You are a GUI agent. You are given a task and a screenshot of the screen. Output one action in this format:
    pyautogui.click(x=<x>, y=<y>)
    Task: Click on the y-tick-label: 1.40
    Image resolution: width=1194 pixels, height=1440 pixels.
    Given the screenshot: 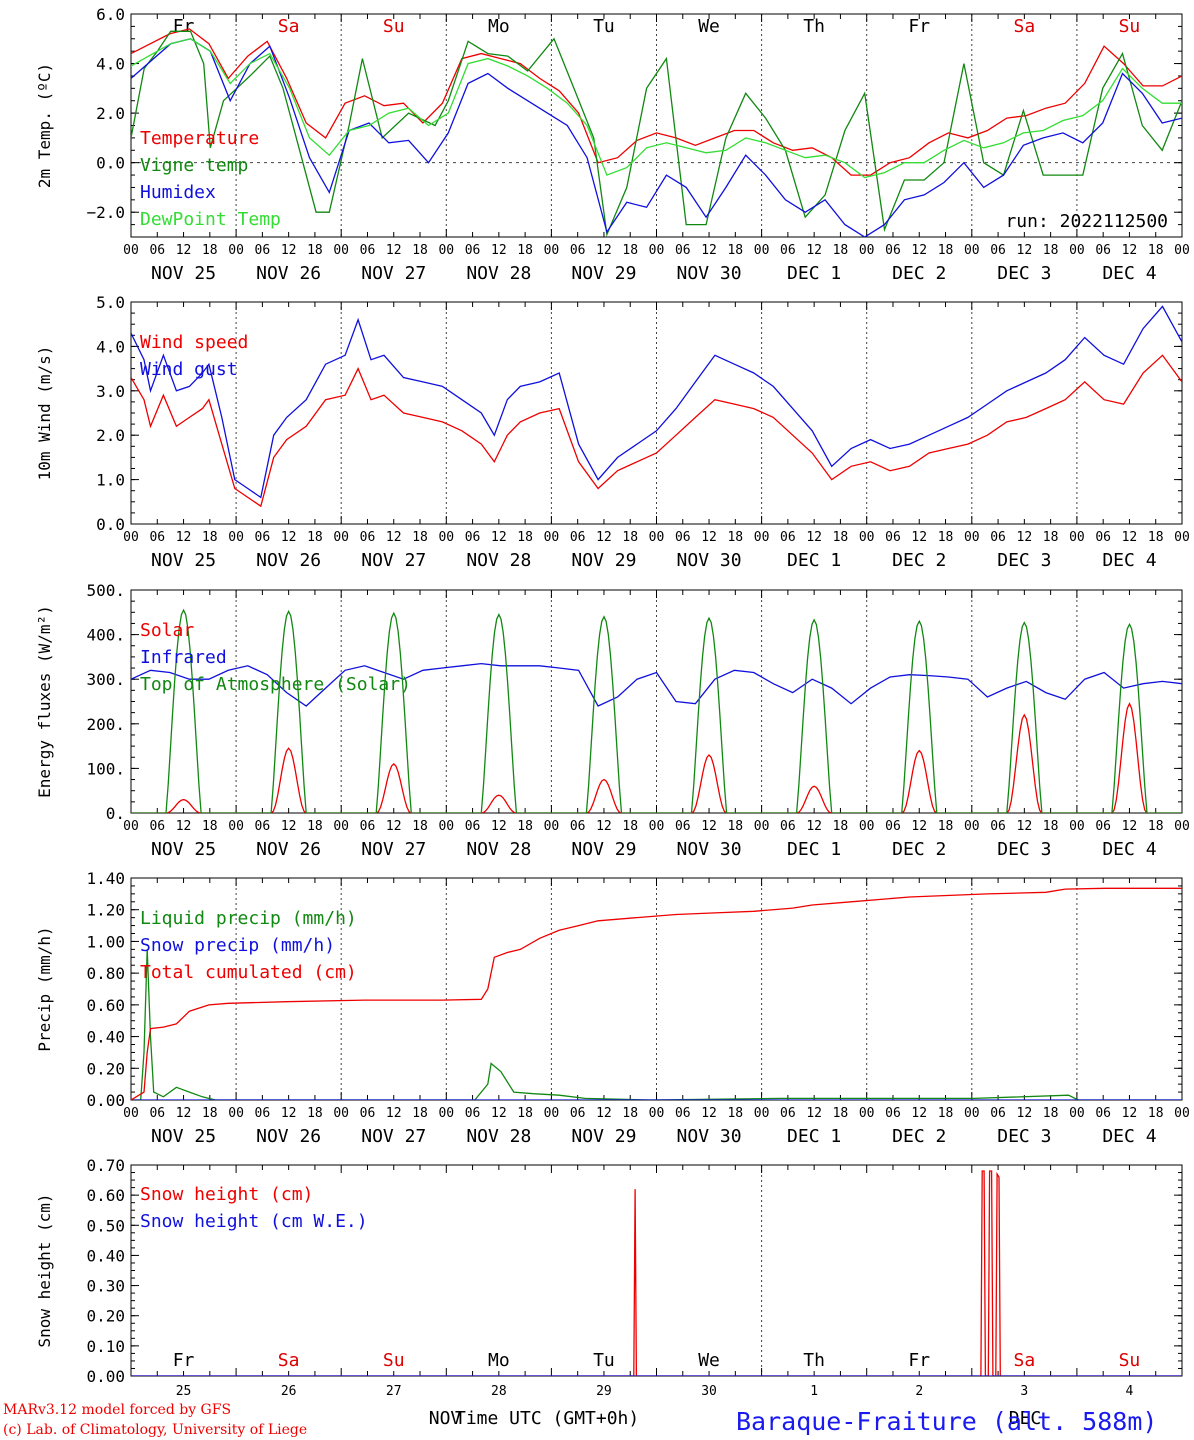 What is the action you would take?
    pyautogui.click(x=105, y=878)
    